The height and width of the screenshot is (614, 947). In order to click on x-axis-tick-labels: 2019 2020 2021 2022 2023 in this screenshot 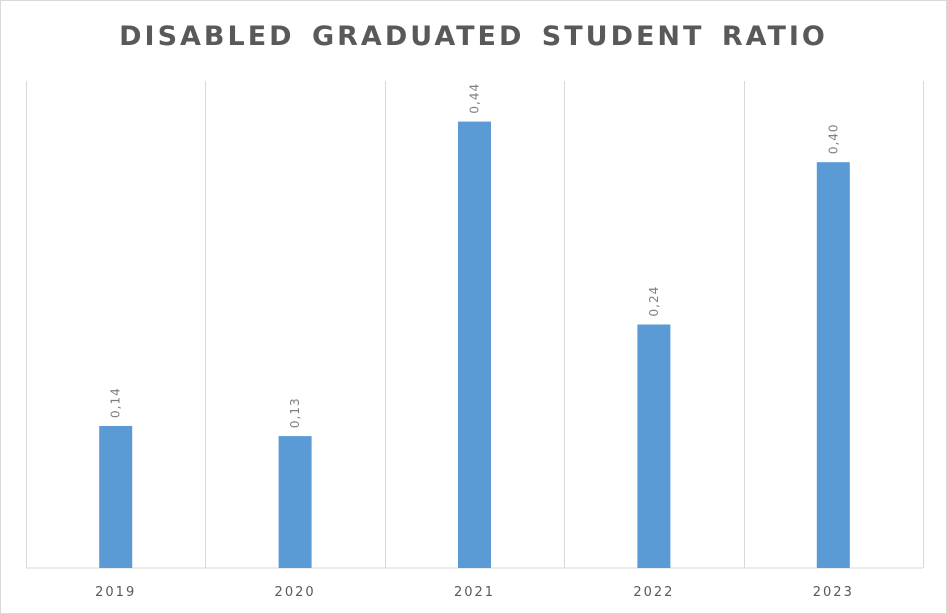, I will do `click(474, 592)`.